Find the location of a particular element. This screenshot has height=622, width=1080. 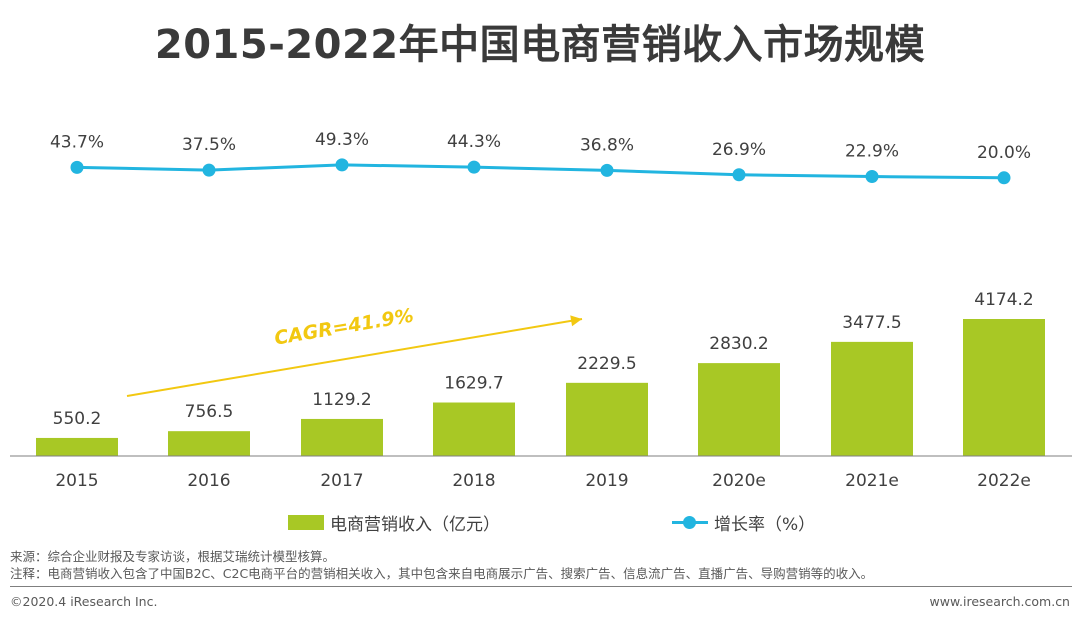

growth-label-2015: 43.7% is located at coordinates (77, 142).